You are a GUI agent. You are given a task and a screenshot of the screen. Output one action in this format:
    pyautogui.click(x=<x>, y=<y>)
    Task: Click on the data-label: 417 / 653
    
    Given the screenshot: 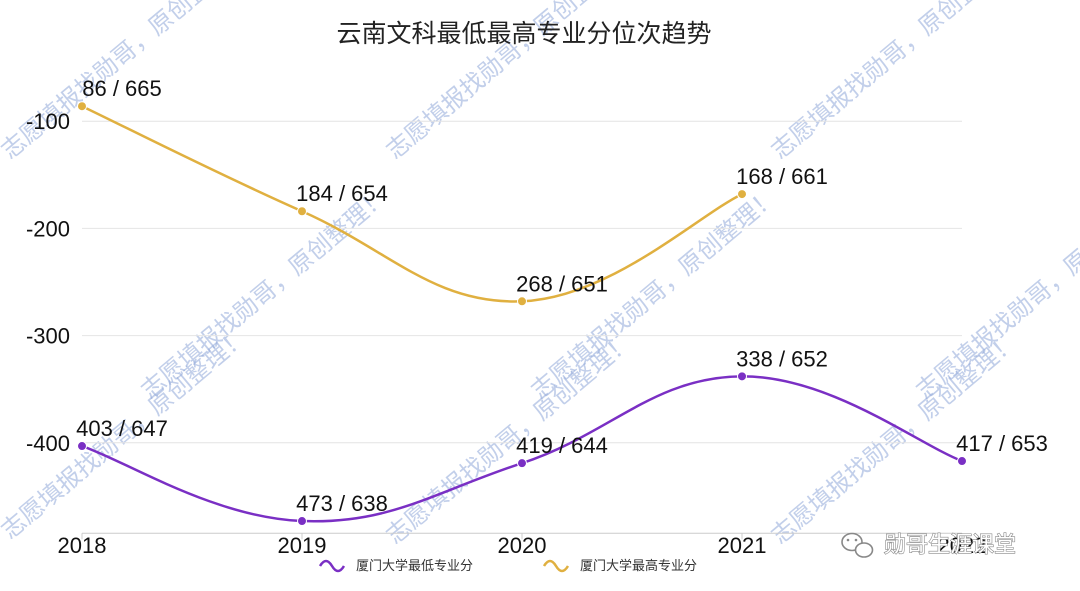 What is the action you would take?
    pyautogui.click(x=1002, y=443)
    